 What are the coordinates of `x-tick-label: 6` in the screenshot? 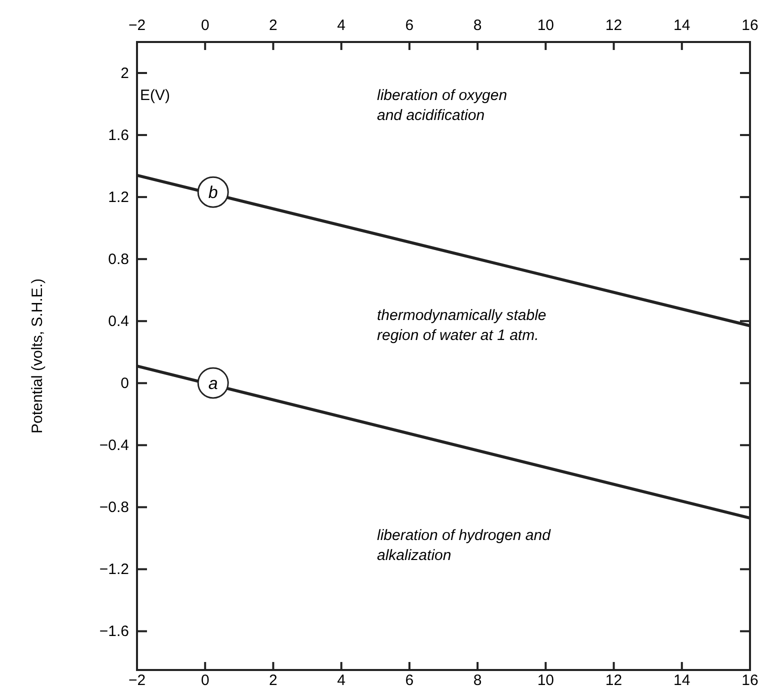 It's located at (409, 679).